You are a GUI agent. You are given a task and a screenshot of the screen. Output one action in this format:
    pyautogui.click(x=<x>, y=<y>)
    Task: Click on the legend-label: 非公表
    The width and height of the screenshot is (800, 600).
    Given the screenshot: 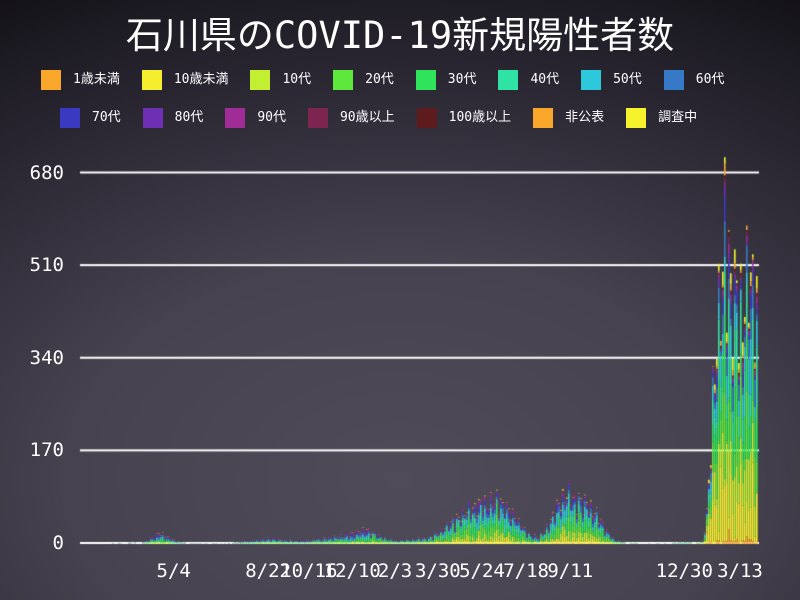 What is the action you would take?
    pyautogui.click(x=585, y=117)
    